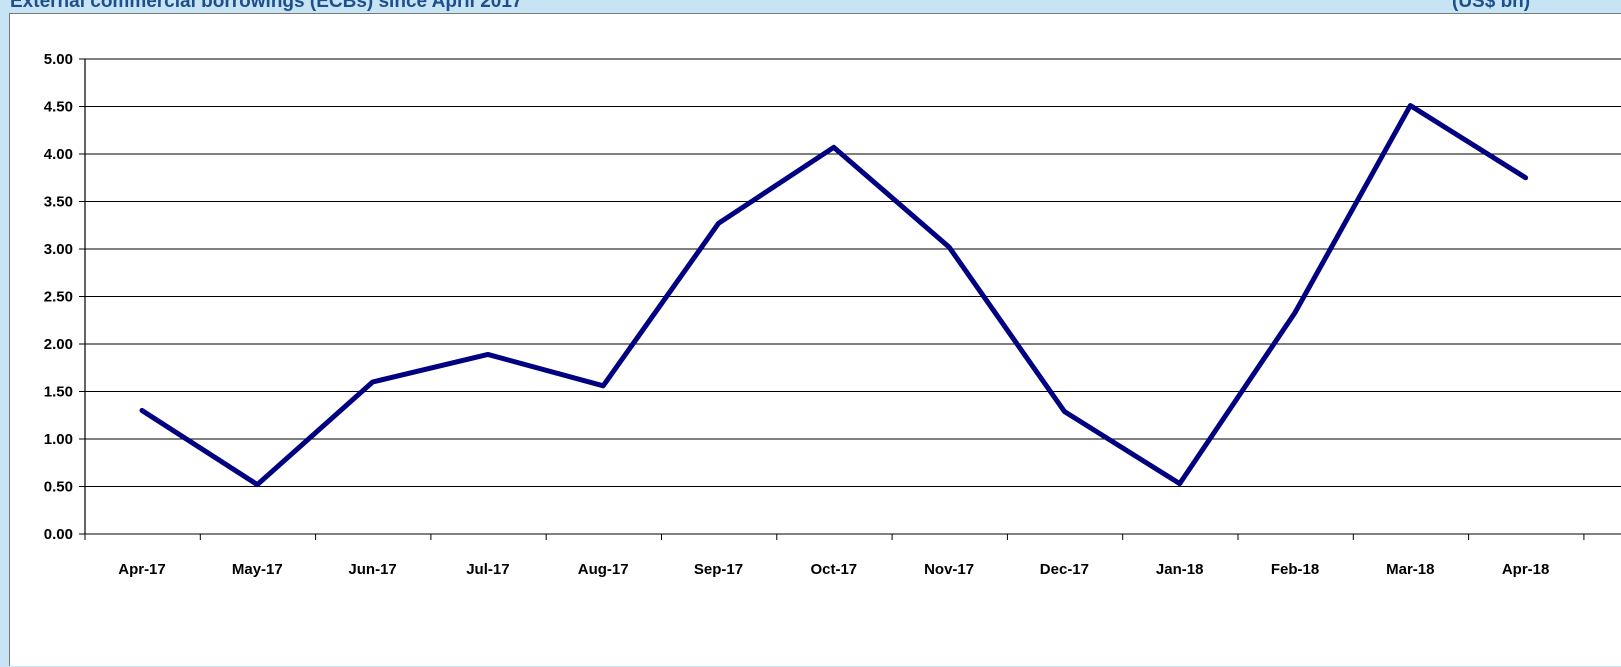 Image resolution: width=1621 pixels, height=667 pixels. Describe the element at coordinates (58, 249) in the screenshot. I see `y-tick-label: 3.00` at that location.